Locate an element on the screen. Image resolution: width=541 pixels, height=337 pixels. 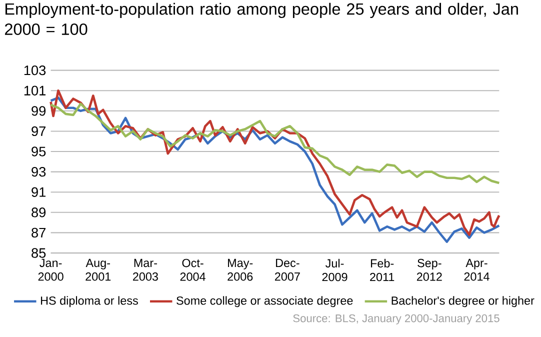
x-tick-label: Mar-2003 is located at coordinates (145, 269).